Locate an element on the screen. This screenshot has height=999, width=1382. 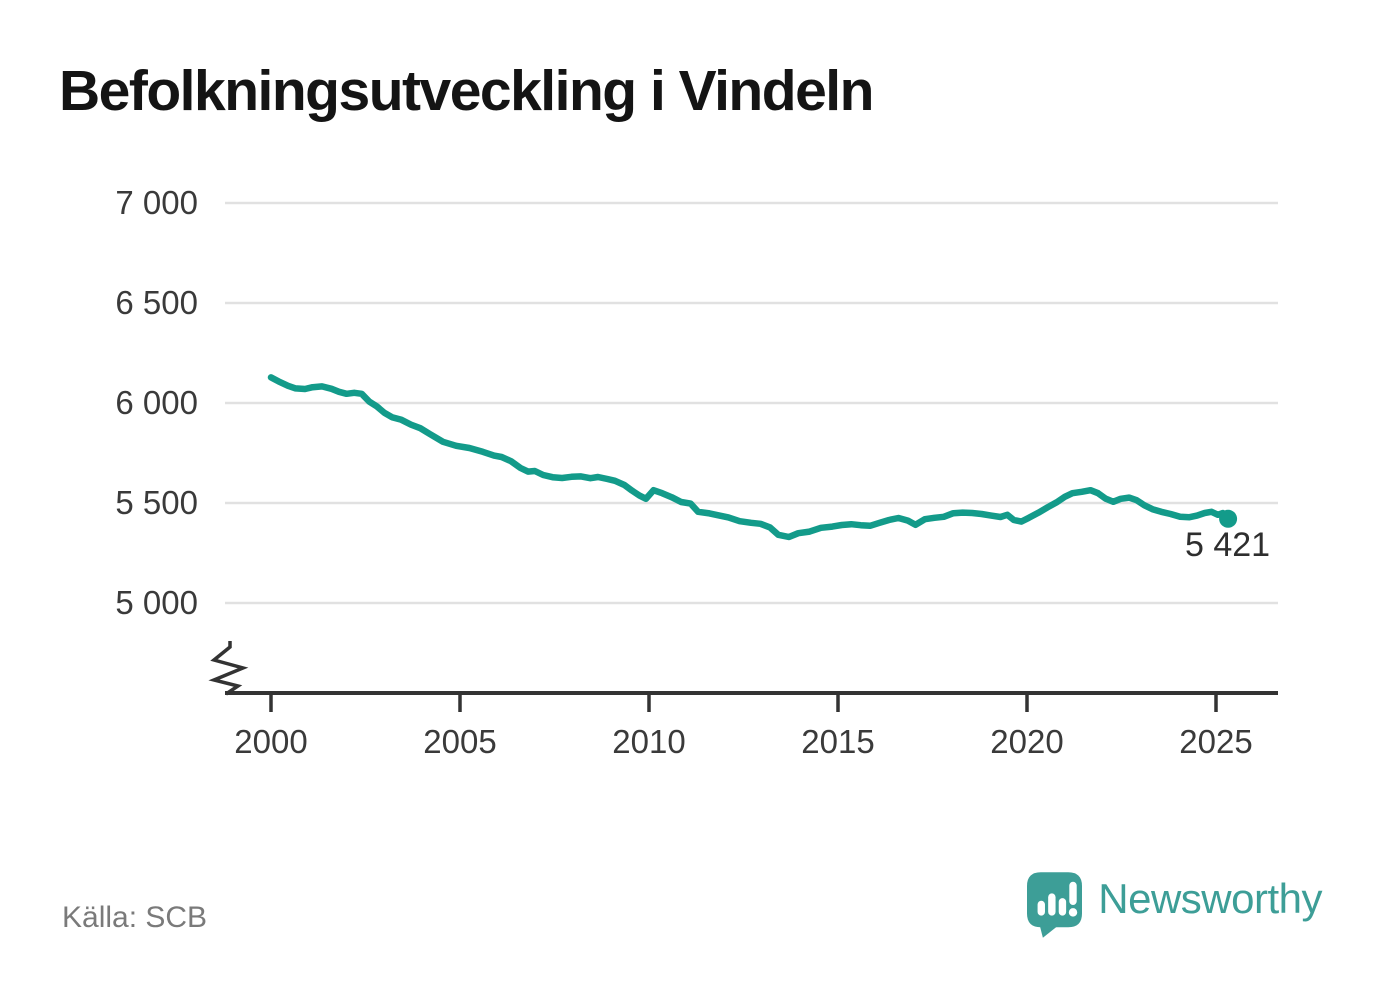
y-tick-label: 7 000 is located at coordinates (156, 202).